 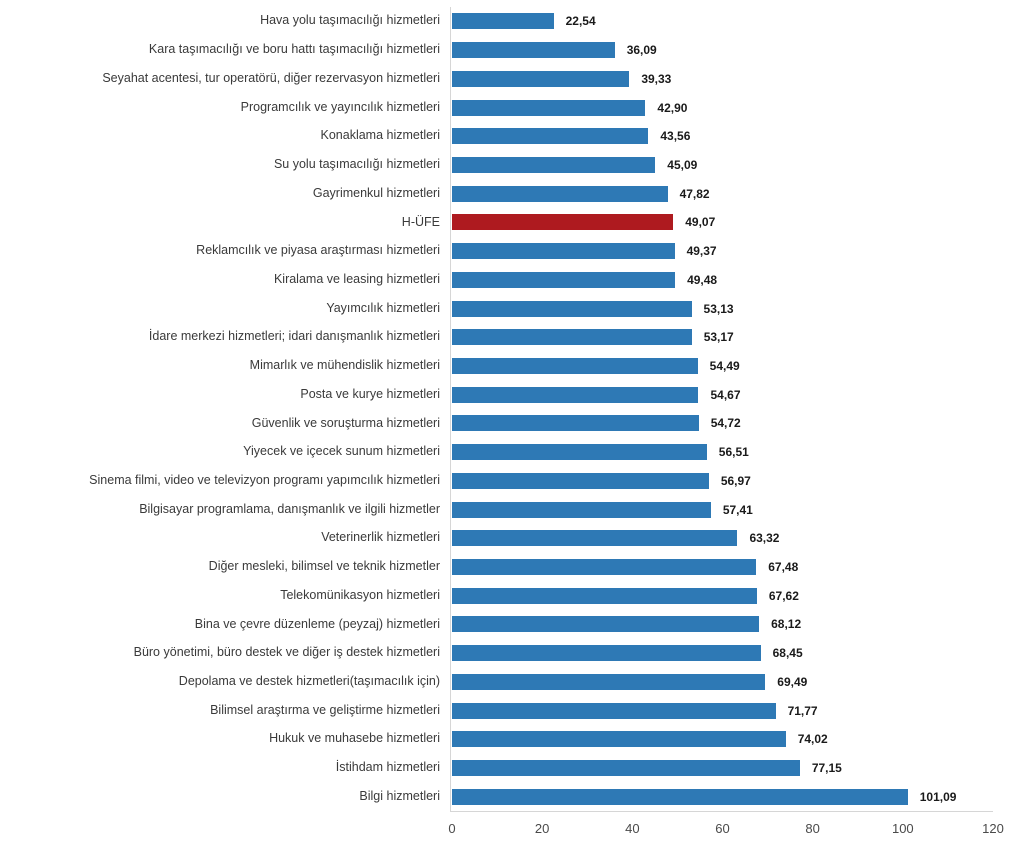 I want to click on bar-track: 43,56, so click(x=722, y=136).